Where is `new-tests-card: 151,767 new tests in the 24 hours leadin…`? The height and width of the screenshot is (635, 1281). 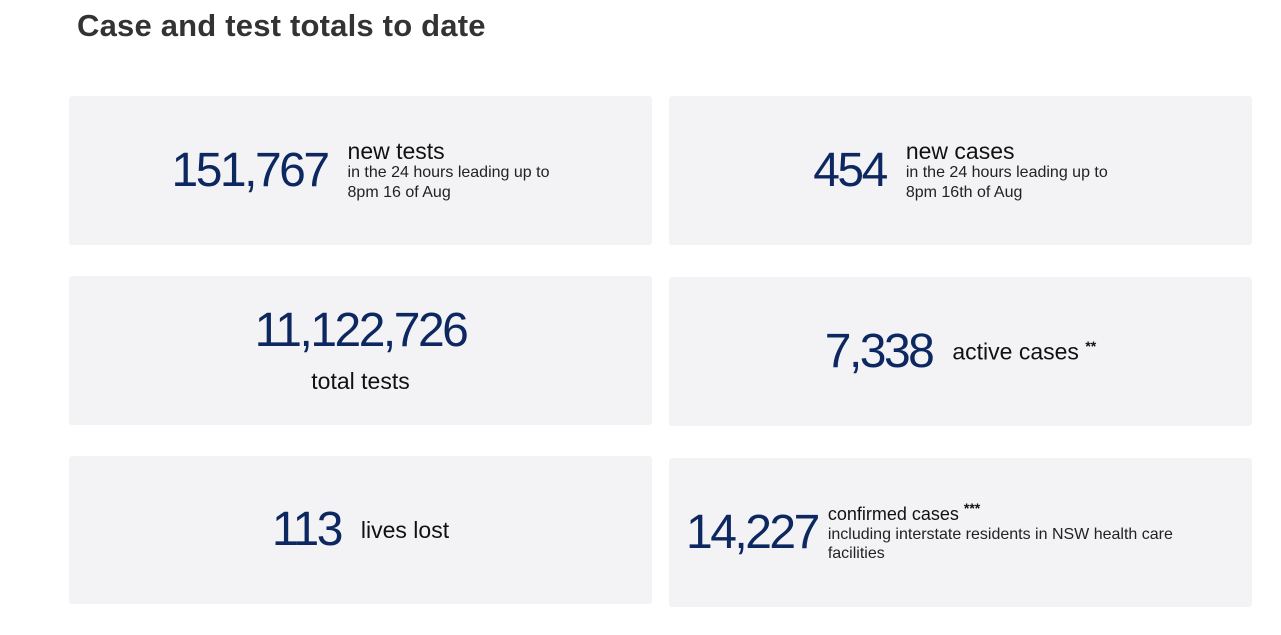 new-tests-card: 151,767 new tests in the 24 hours leadin… is located at coordinates (360, 170).